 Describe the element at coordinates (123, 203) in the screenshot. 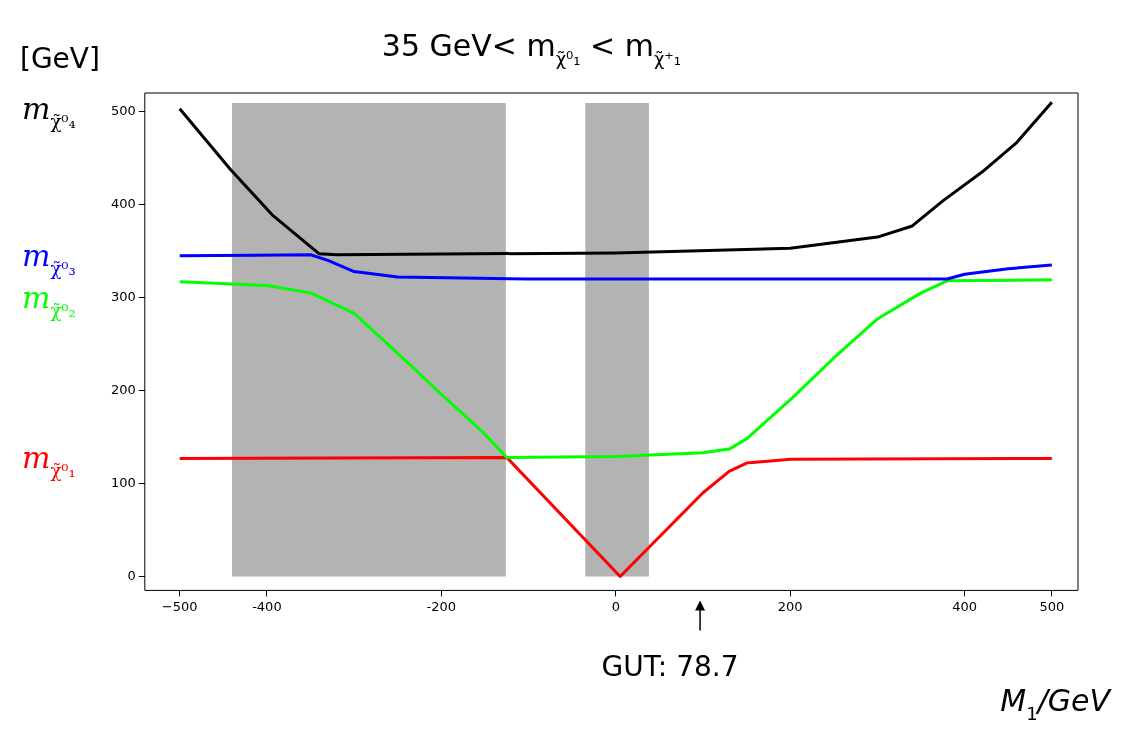

I see `y-tick-label: 400` at that location.